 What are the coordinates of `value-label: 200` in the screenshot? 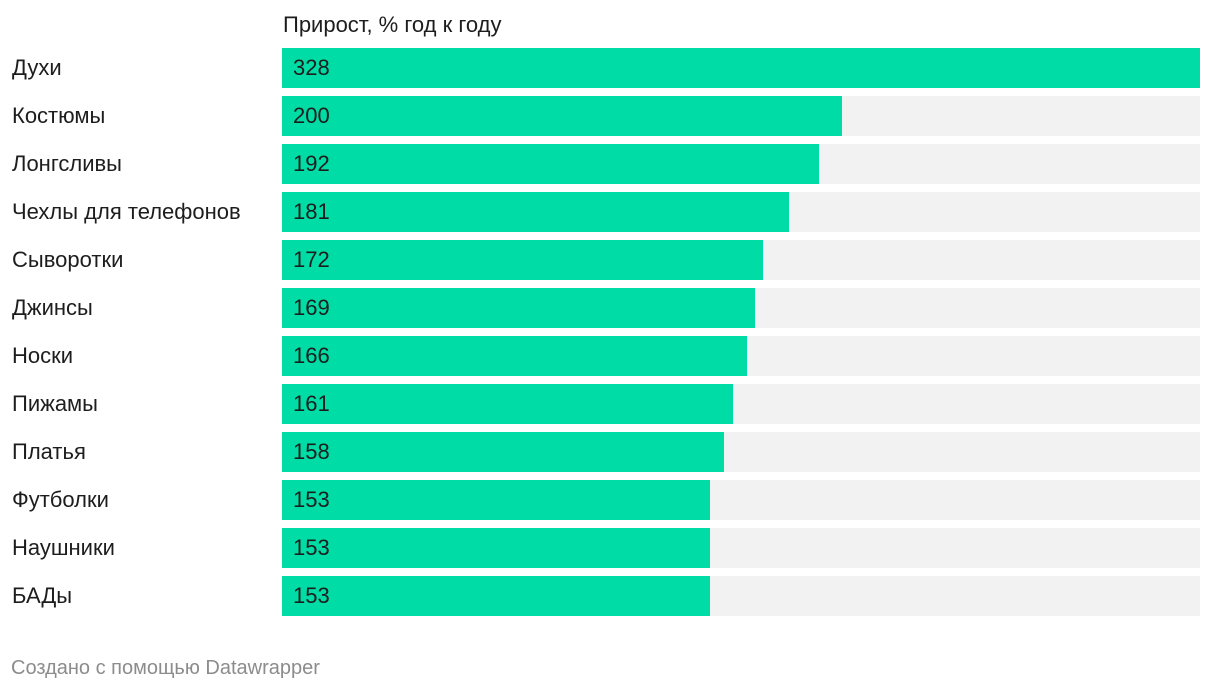 It's located at (311, 115).